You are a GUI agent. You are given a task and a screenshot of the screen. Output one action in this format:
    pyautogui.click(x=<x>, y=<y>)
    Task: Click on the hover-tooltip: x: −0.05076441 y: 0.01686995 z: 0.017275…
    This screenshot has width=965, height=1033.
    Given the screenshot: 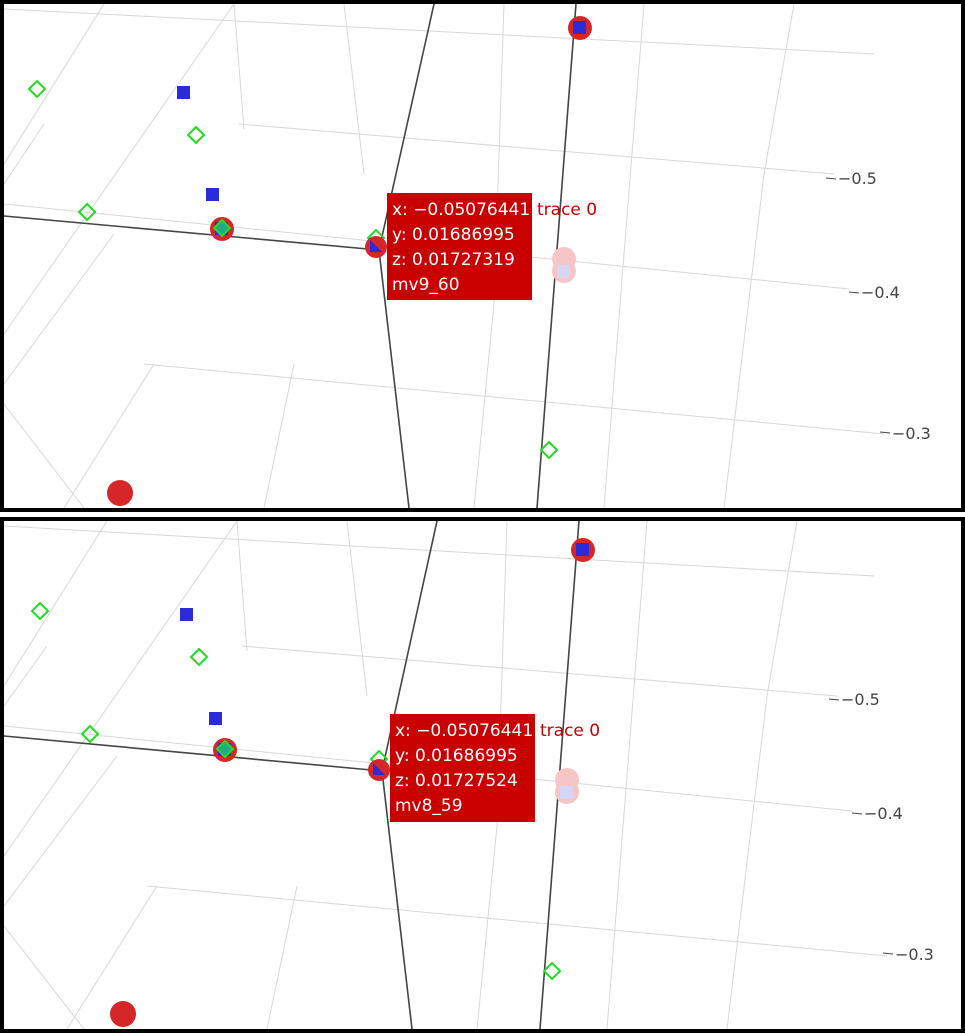 What is the action you would take?
    pyautogui.click(x=495, y=768)
    